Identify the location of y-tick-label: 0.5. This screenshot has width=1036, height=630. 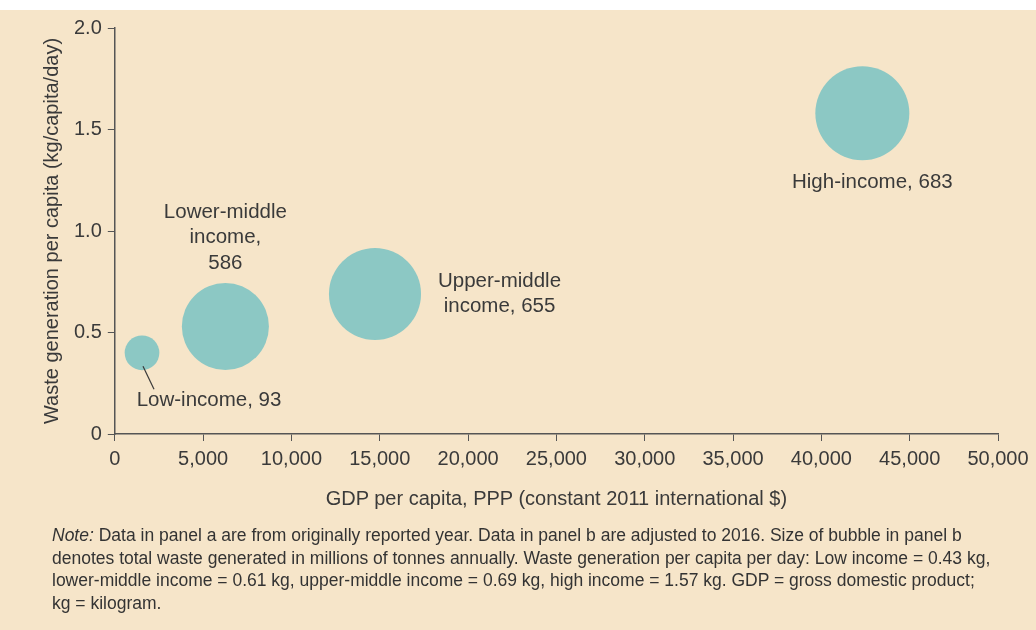
(87, 331).